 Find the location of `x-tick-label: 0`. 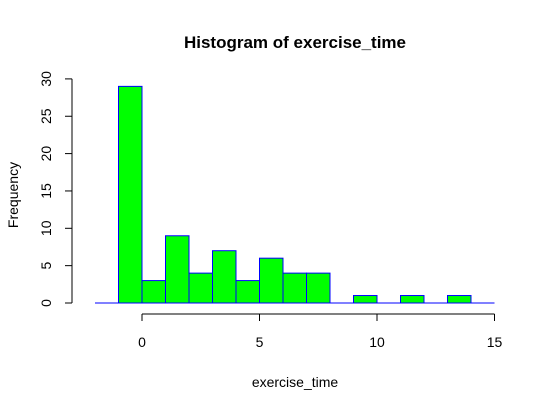

x-tick-label: 0 is located at coordinates (142, 342).